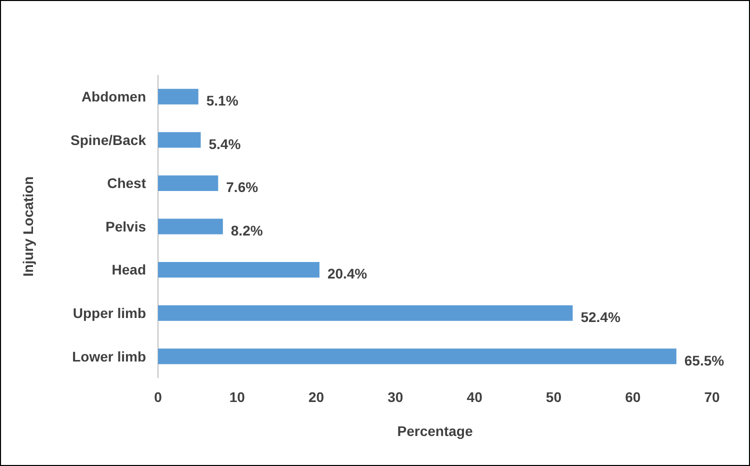  Describe the element at coordinates (108, 140) in the screenshot. I see `y-tick-label: Spine/Back` at that location.